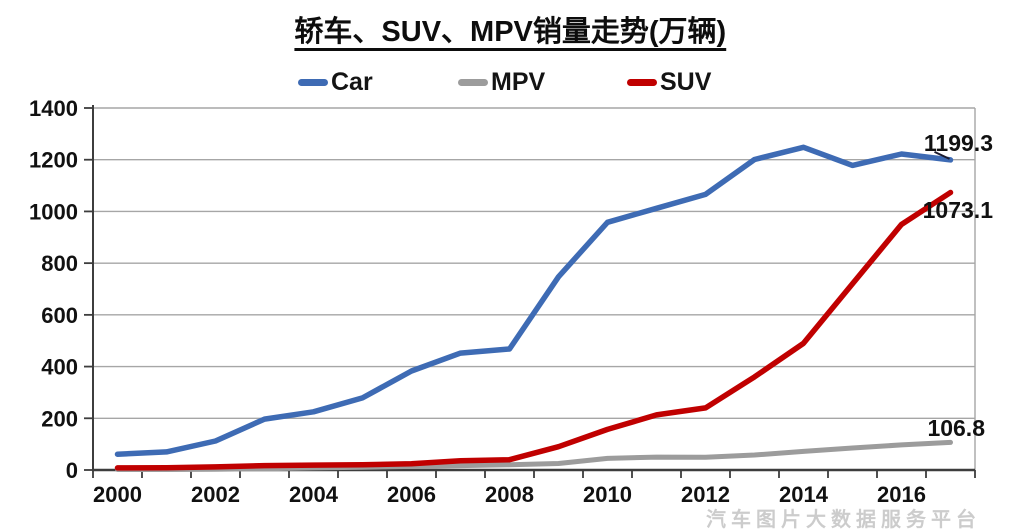 This screenshot has height=532, width=1012. I want to click on legend-item-suv: SUV, so click(669, 82).